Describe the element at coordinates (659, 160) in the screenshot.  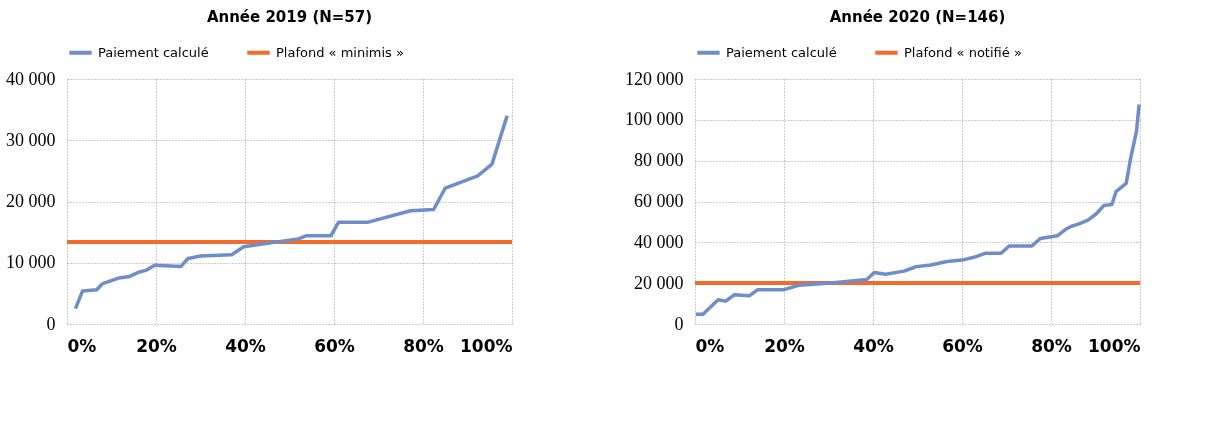
I see `y-tick-label: 80 000` at that location.